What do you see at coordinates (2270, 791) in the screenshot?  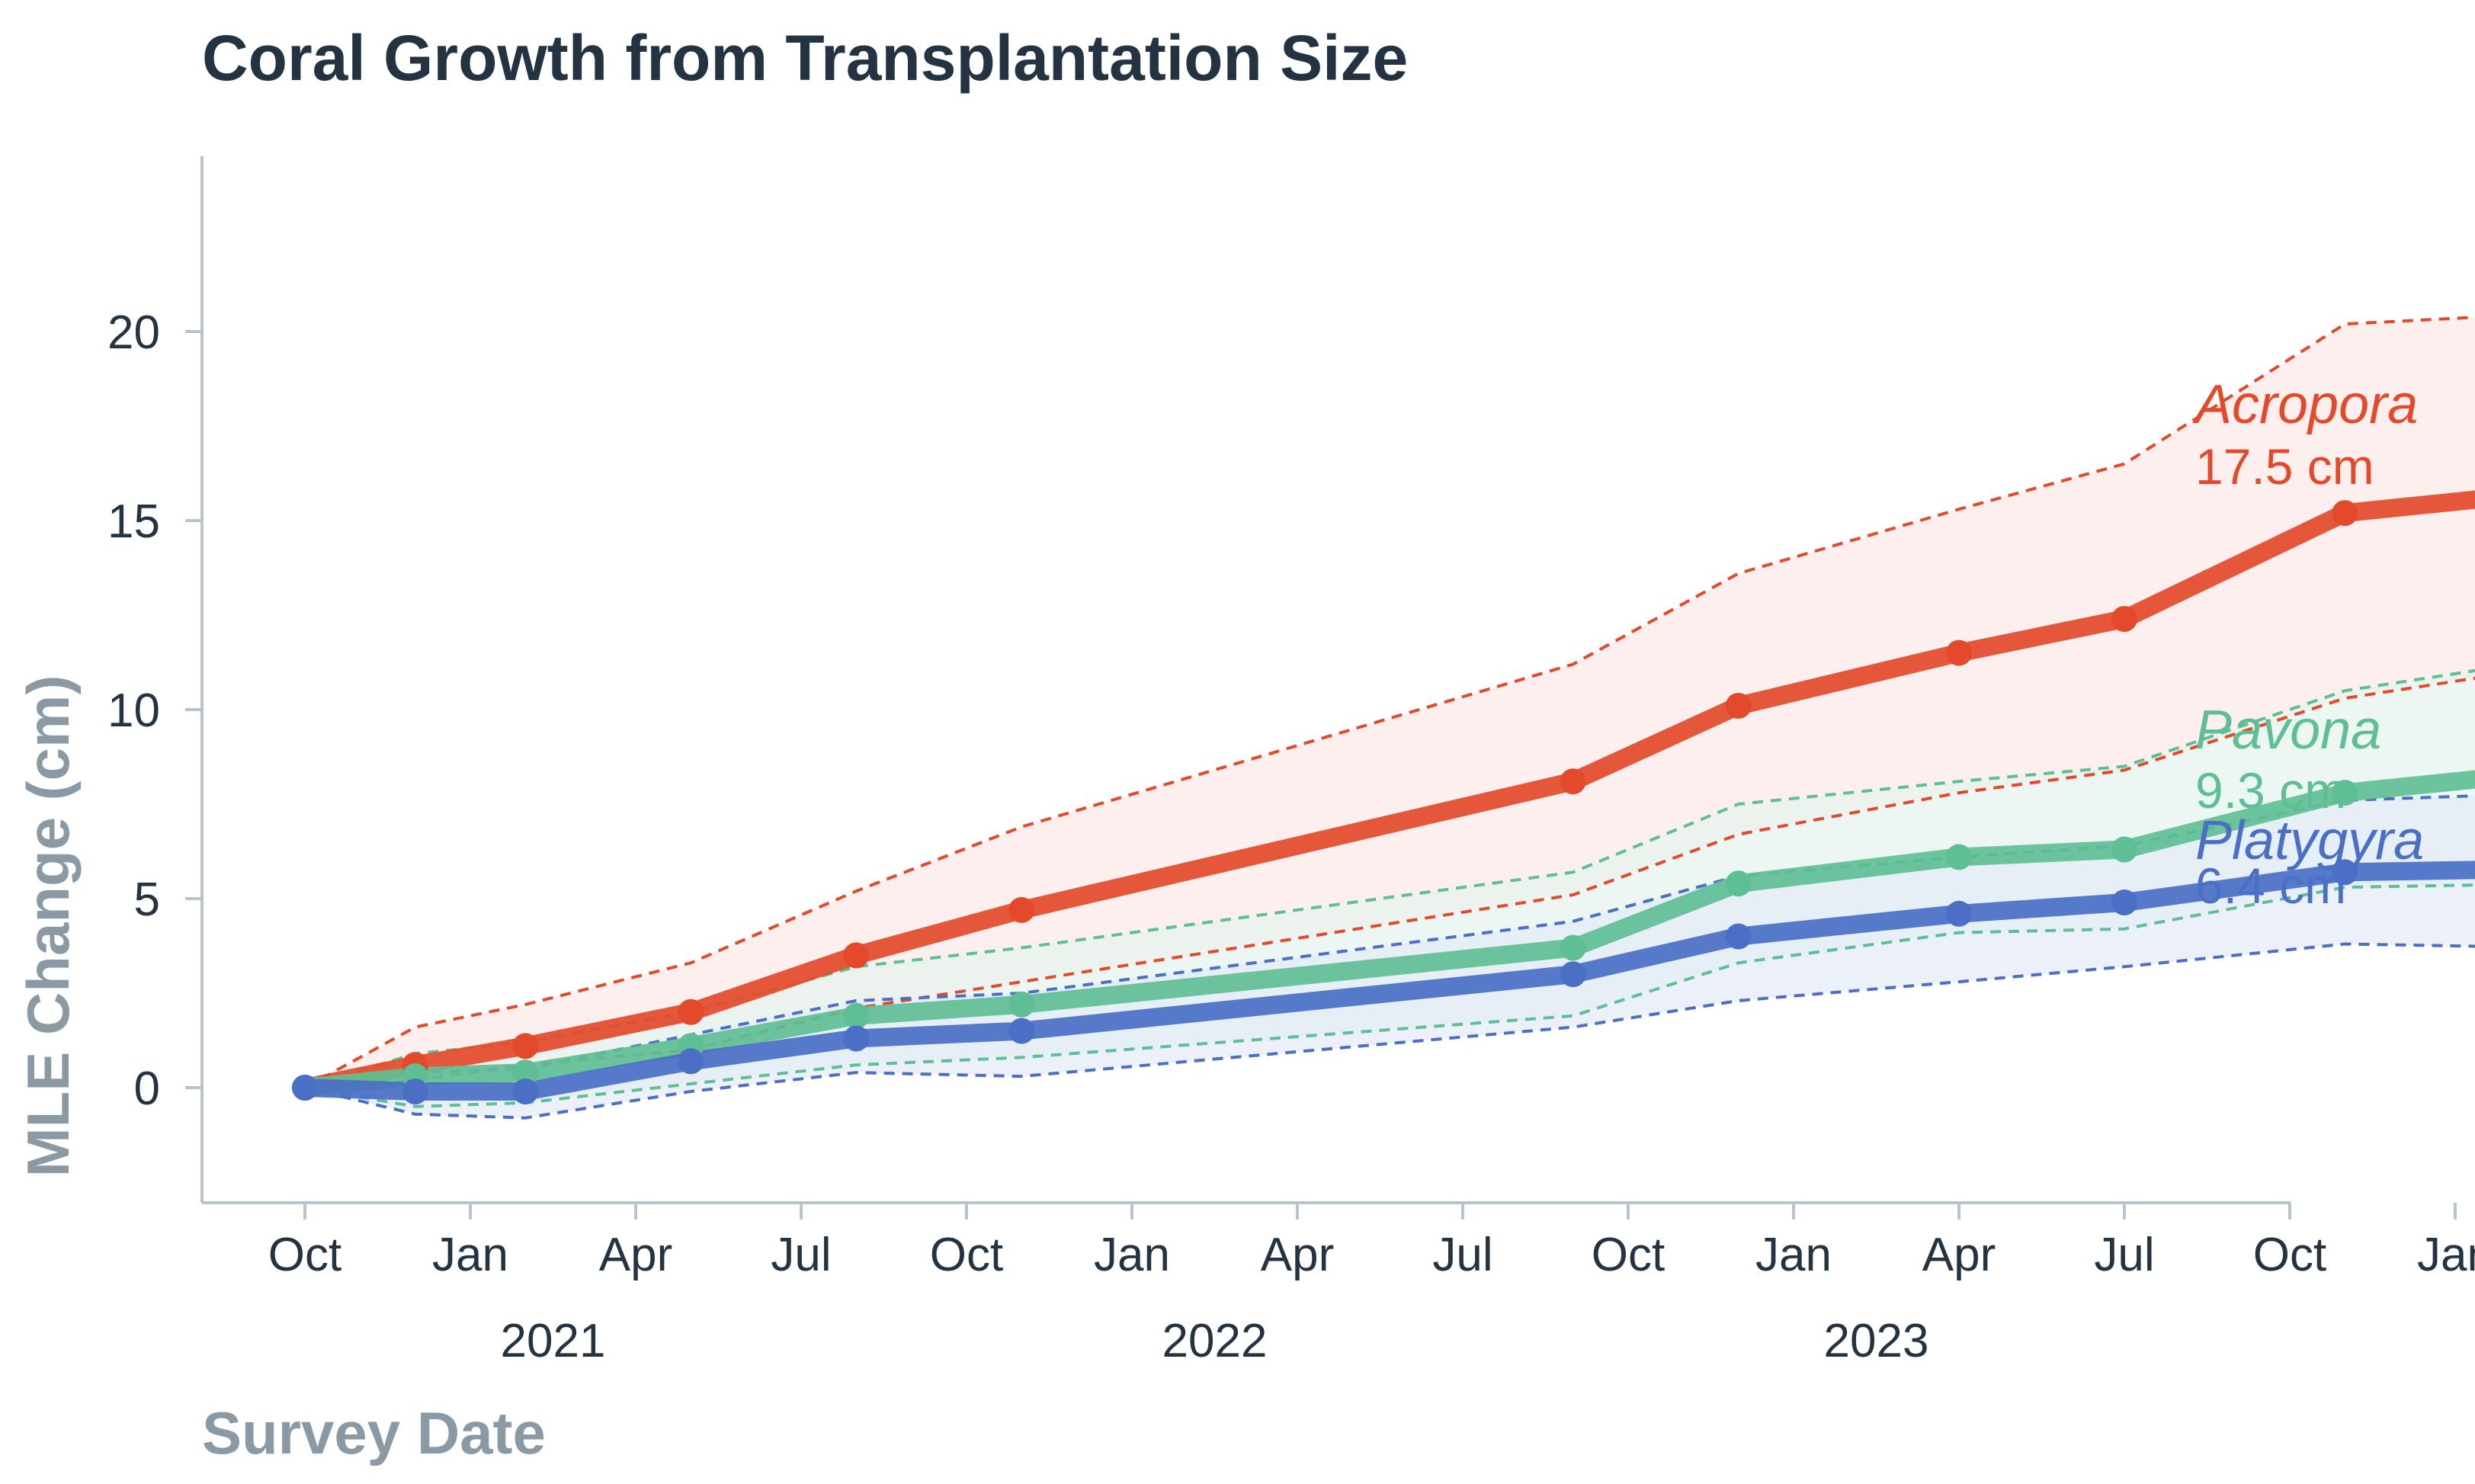 I see `pavona-end-value: 9.3 cm` at bounding box center [2270, 791].